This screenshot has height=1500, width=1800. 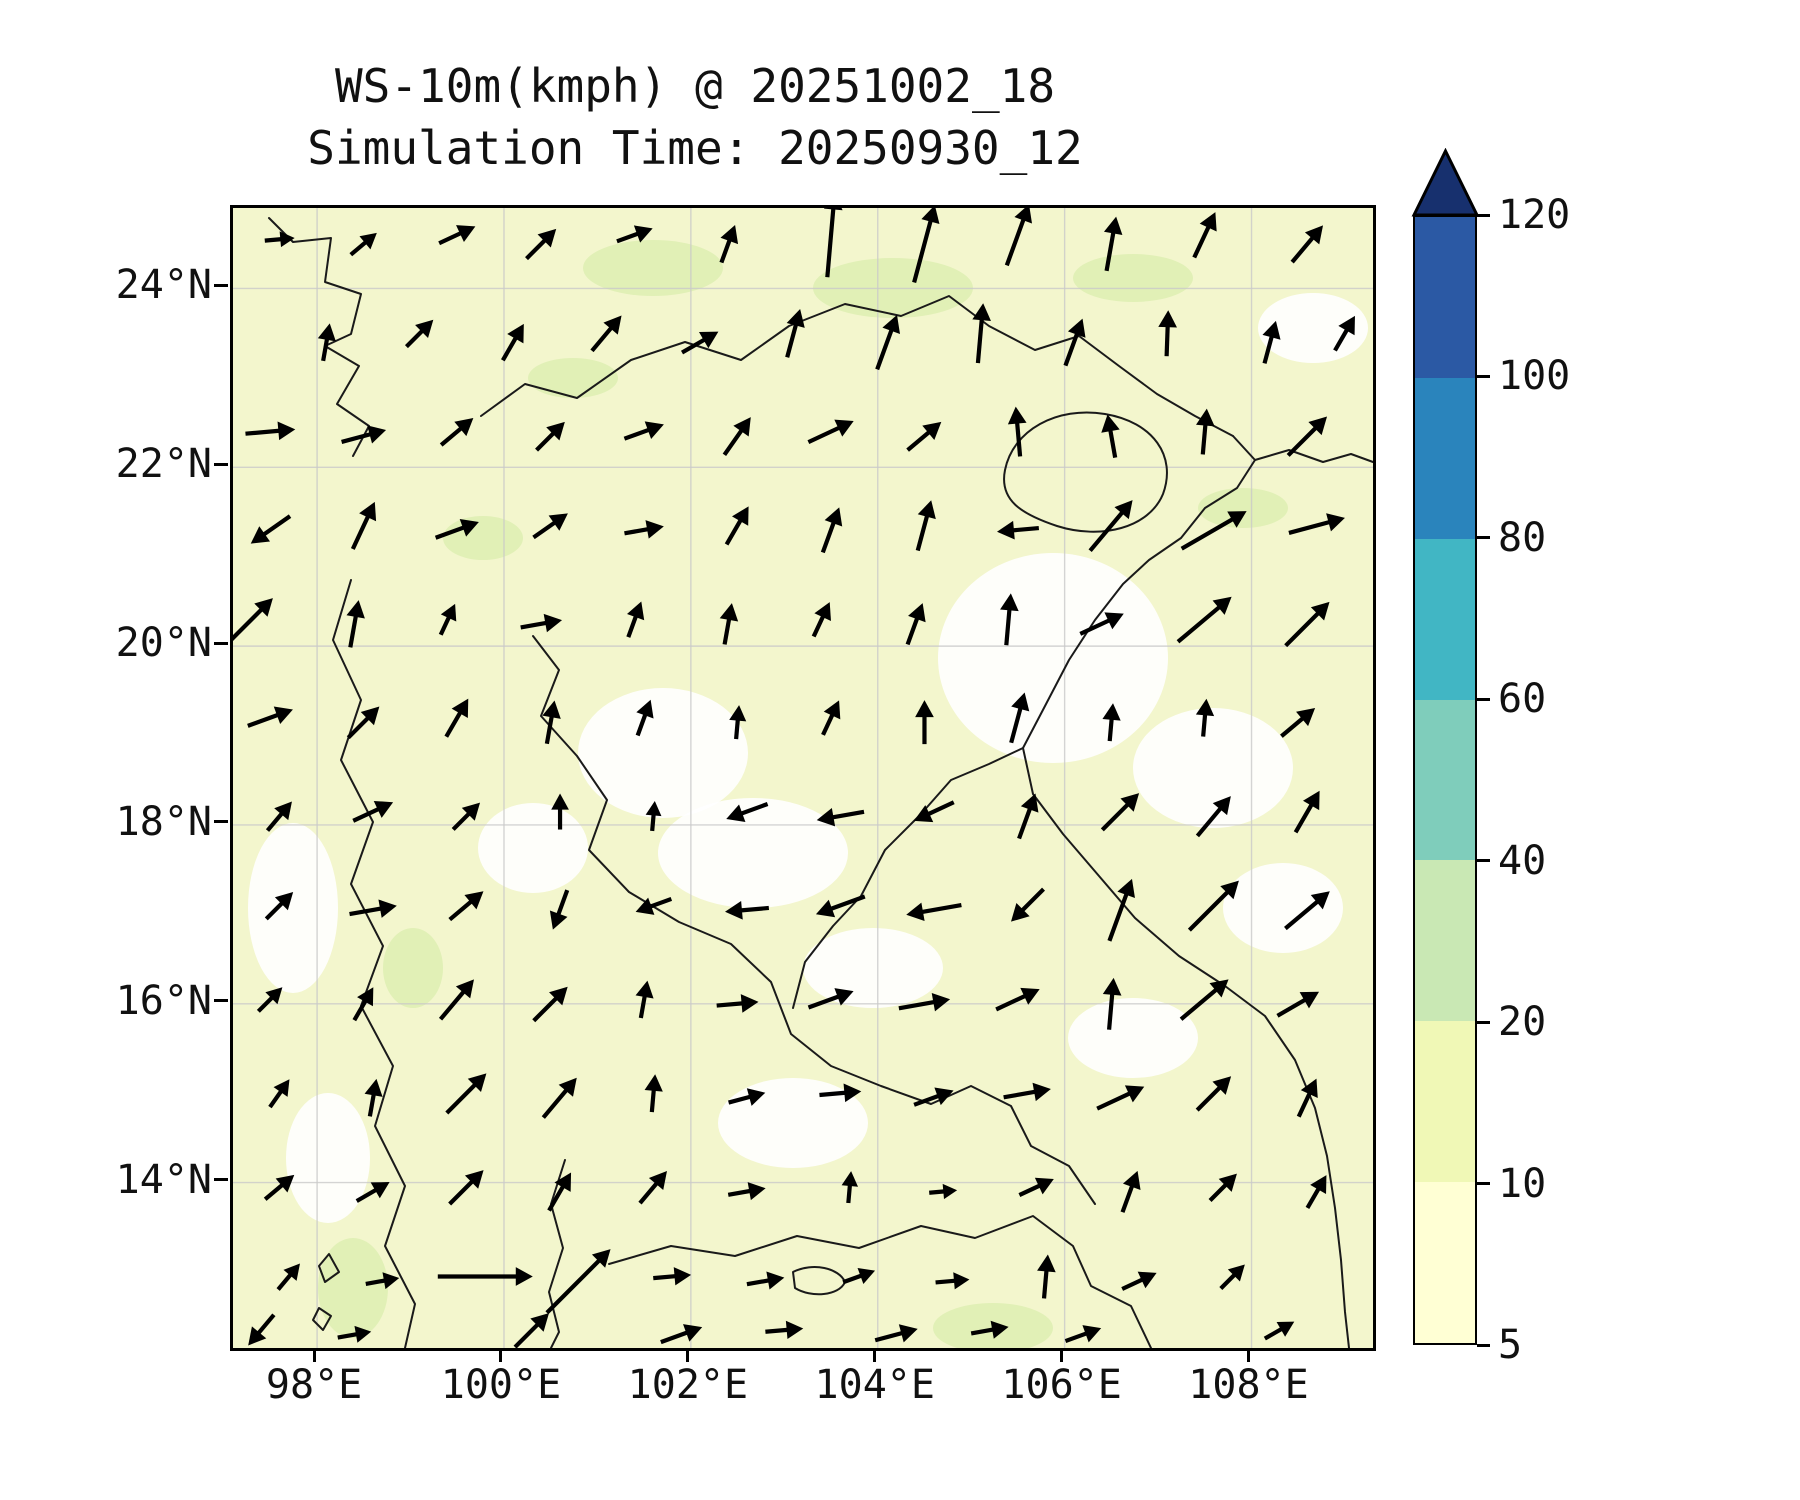 I want to click on y-tick-label: 22°N, so click(x=163, y=464).